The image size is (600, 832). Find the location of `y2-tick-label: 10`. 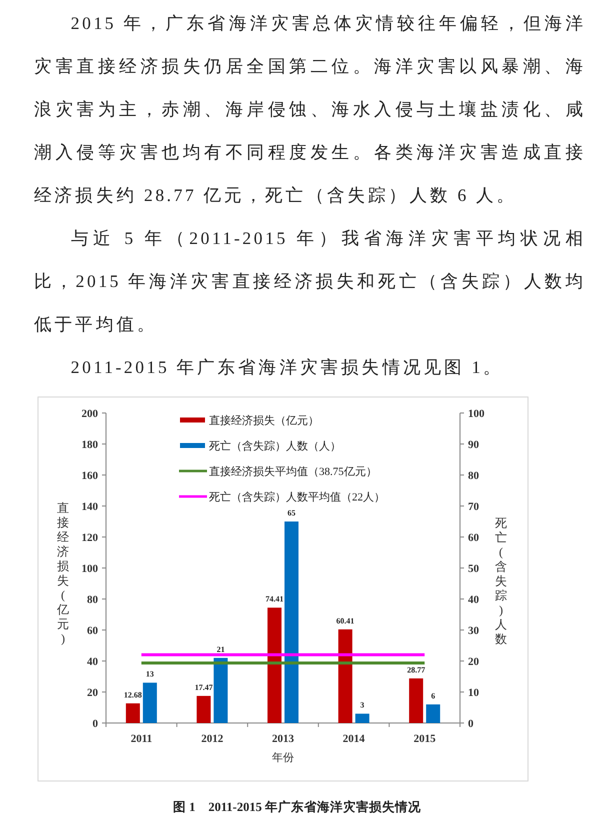

y2-tick-label: 10 is located at coordinates (474, 693).